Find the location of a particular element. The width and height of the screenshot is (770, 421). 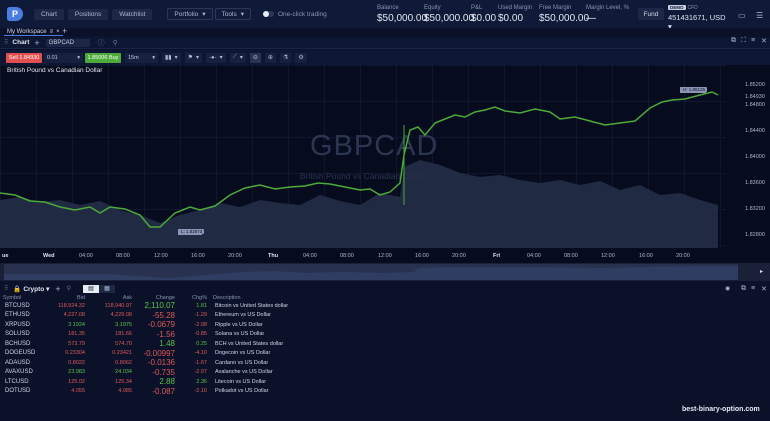

sell-button: Sell 1.84930 is located at coordinates (24, 57).